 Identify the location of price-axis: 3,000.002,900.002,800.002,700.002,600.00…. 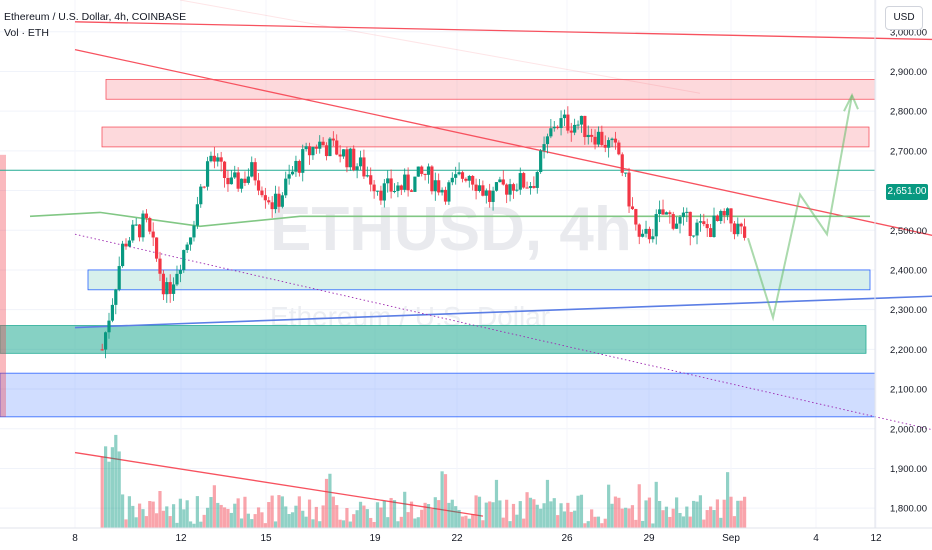
(908, 270).